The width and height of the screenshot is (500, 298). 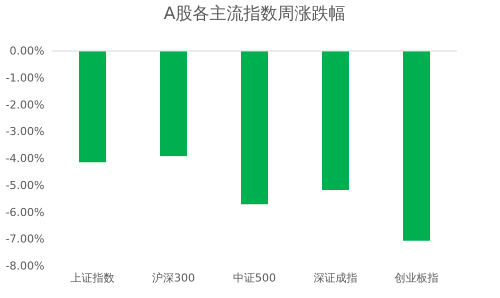 I want to click on x-tick-label: 上证指数, so click(x=92, y=278).